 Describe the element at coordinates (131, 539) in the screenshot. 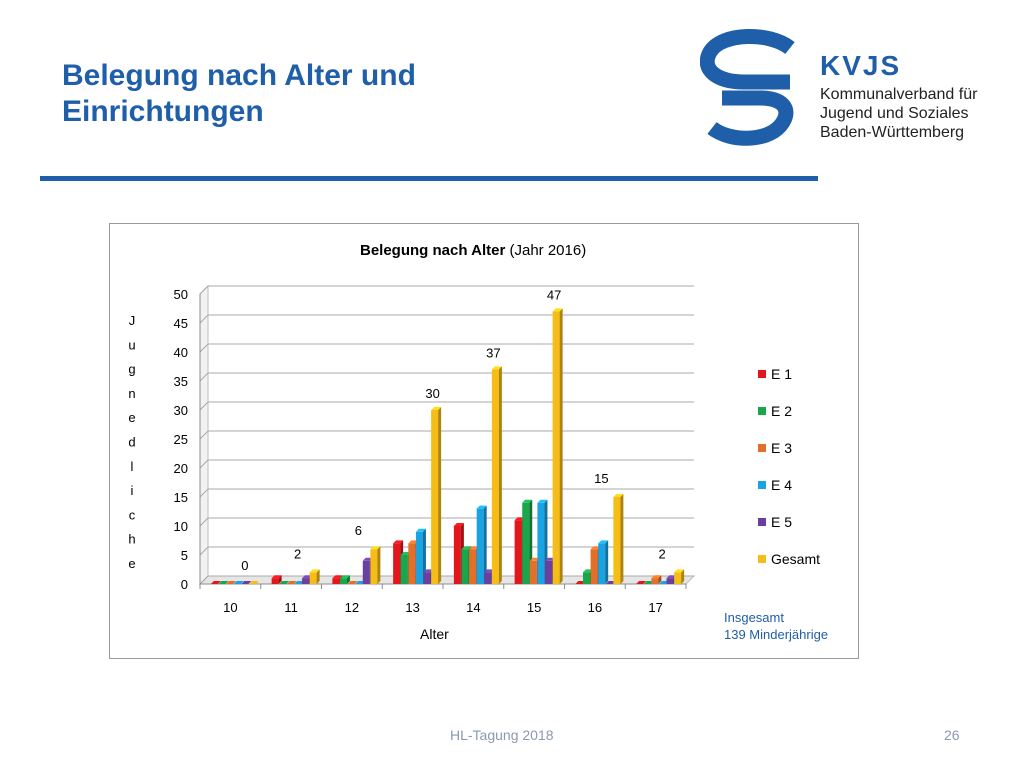

I see `y-axis-label-char: h` at that location.